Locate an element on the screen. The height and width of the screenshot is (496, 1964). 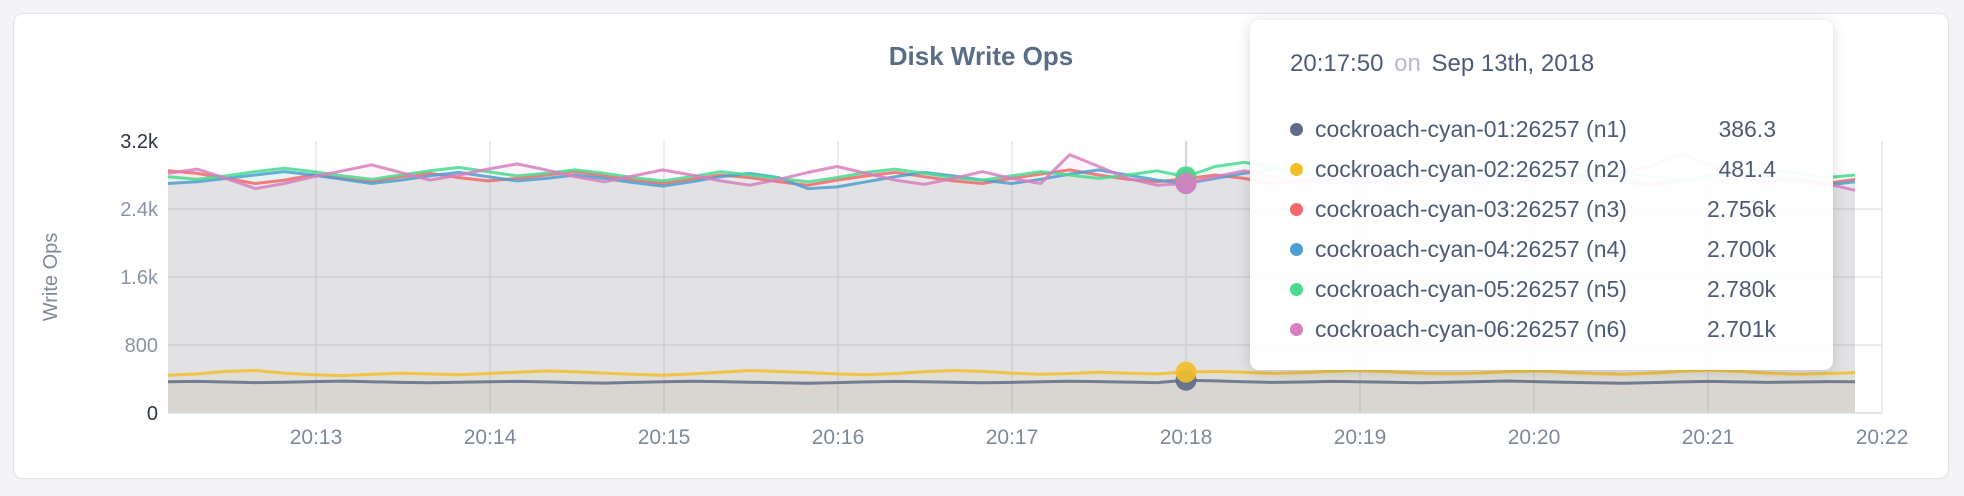
series-value: 2.701k is located at coordinates (1741, 328).